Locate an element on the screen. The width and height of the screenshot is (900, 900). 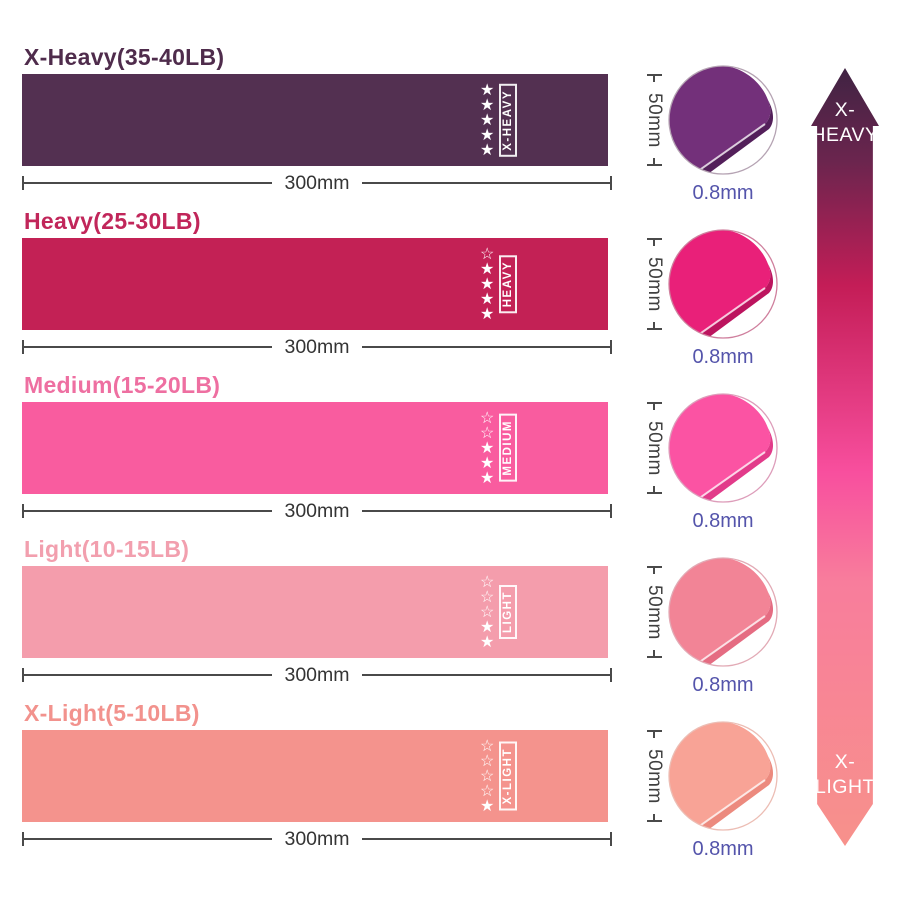
arrow-top-label-line1: X- is located at coordinates (845, 110).